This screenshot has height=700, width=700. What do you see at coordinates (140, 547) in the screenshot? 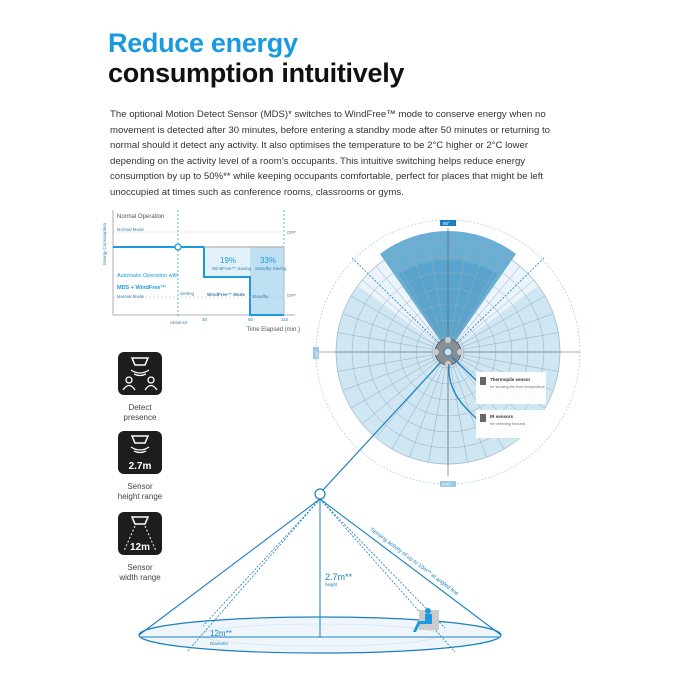
I see `width-icon-value: 12m` at bounding box center [140, 547].